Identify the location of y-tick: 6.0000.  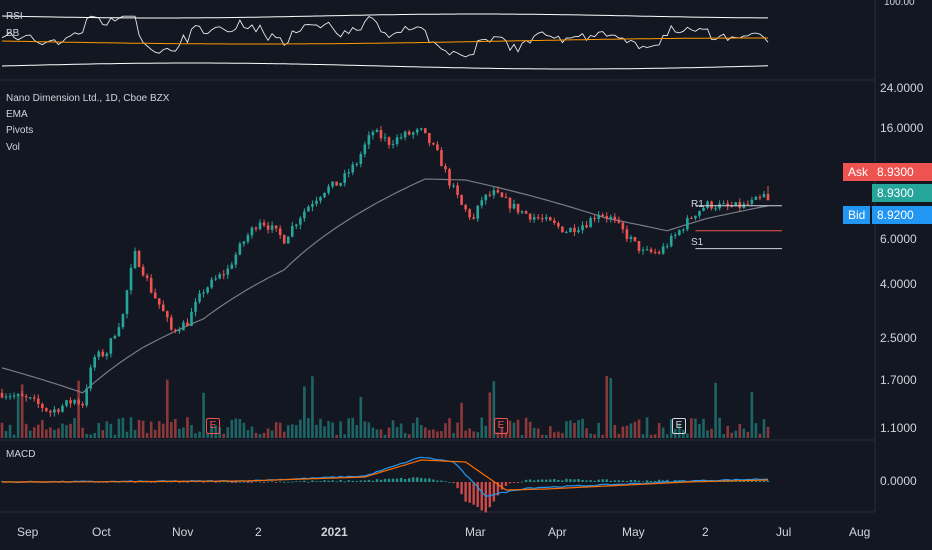
(898, 239).